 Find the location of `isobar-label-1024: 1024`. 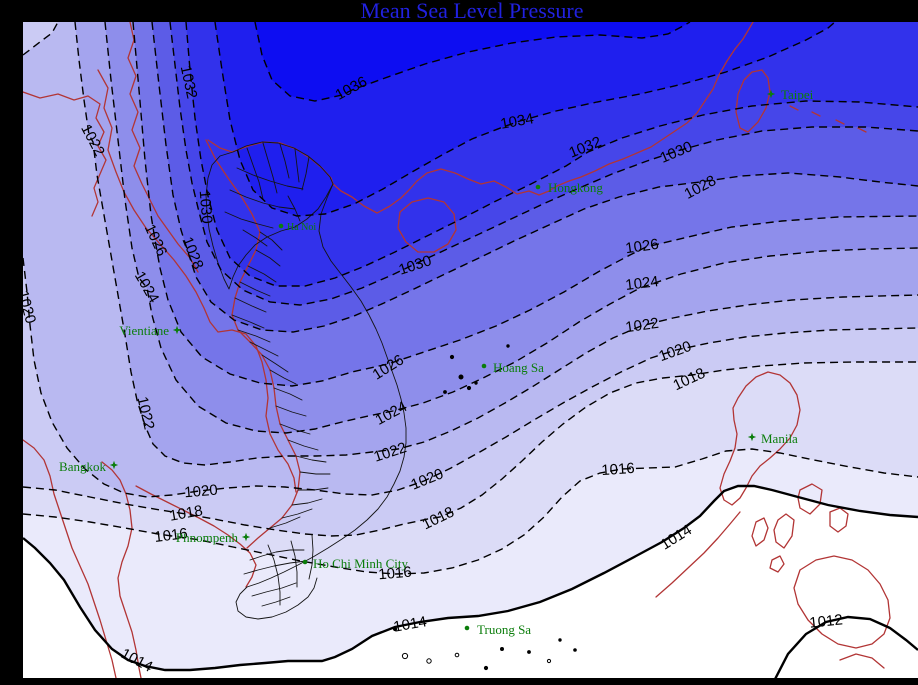

isobar-label-1024: 1024 is located at coordinates (641, 283).